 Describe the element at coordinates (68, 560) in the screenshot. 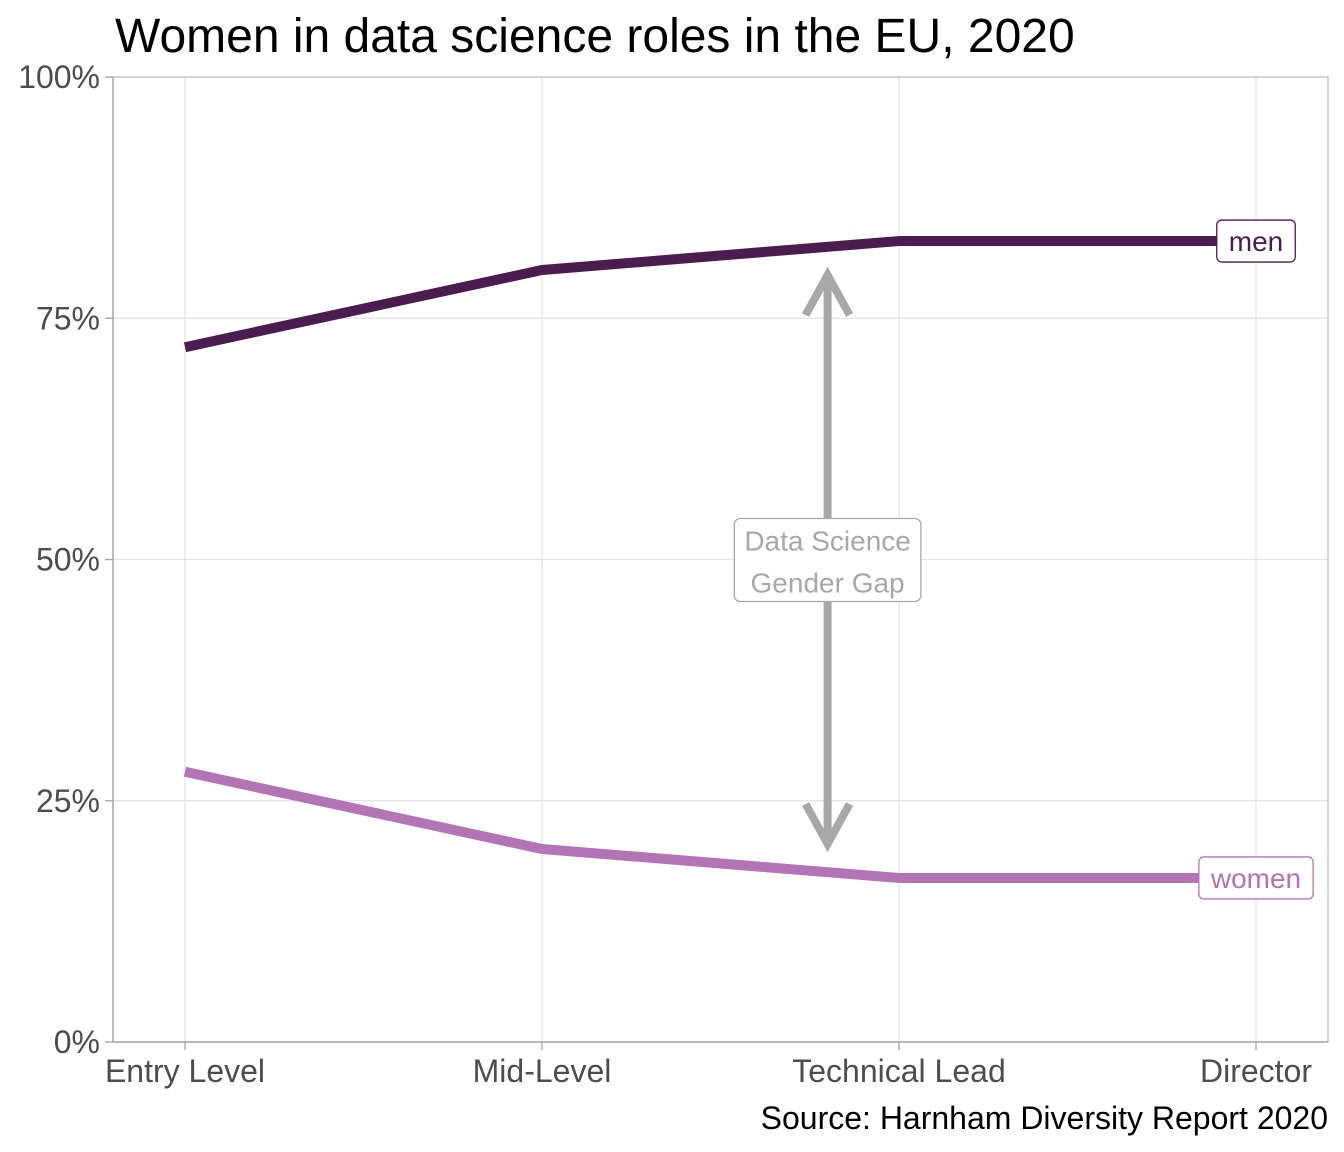

I see `y-tick-label: 50%` at that location.